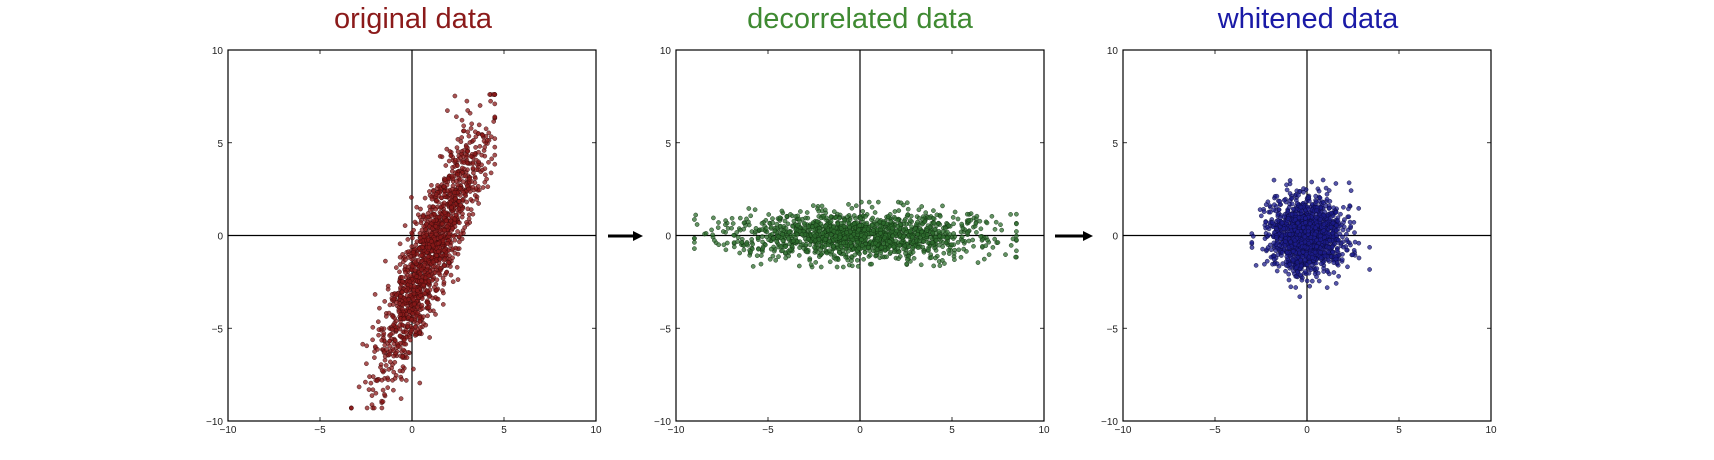  Describe the element at coordinates (214, 422) in the screenshot. I see `y-tick-label: −10` at that location.